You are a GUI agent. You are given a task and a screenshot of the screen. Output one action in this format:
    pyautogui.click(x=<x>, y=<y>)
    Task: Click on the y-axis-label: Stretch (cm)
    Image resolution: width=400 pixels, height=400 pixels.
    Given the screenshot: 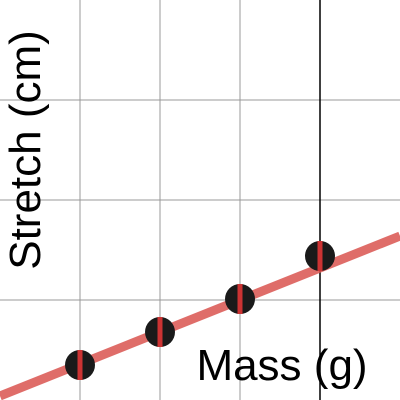 What is the action you would take?
    pyautogui.click(x=25, y=150)
    